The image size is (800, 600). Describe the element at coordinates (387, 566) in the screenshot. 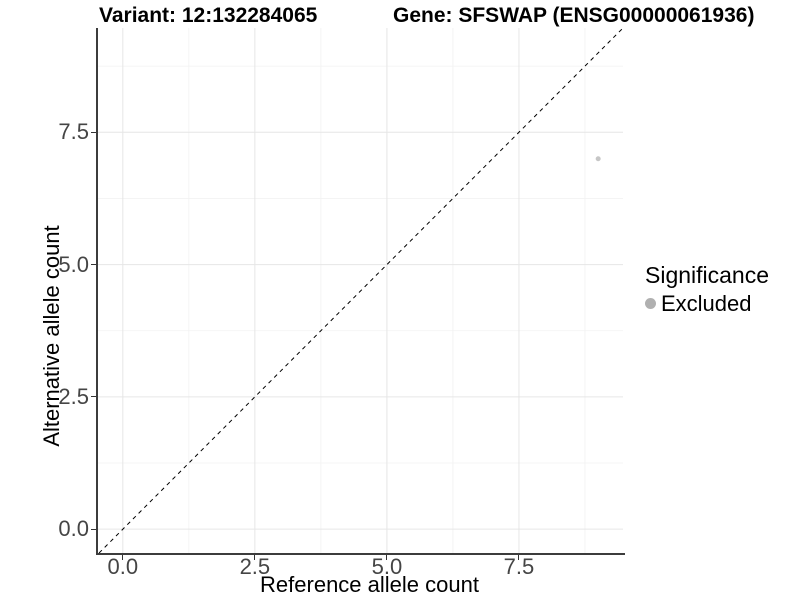

I see `x-tick-label: 5.0` at that location.